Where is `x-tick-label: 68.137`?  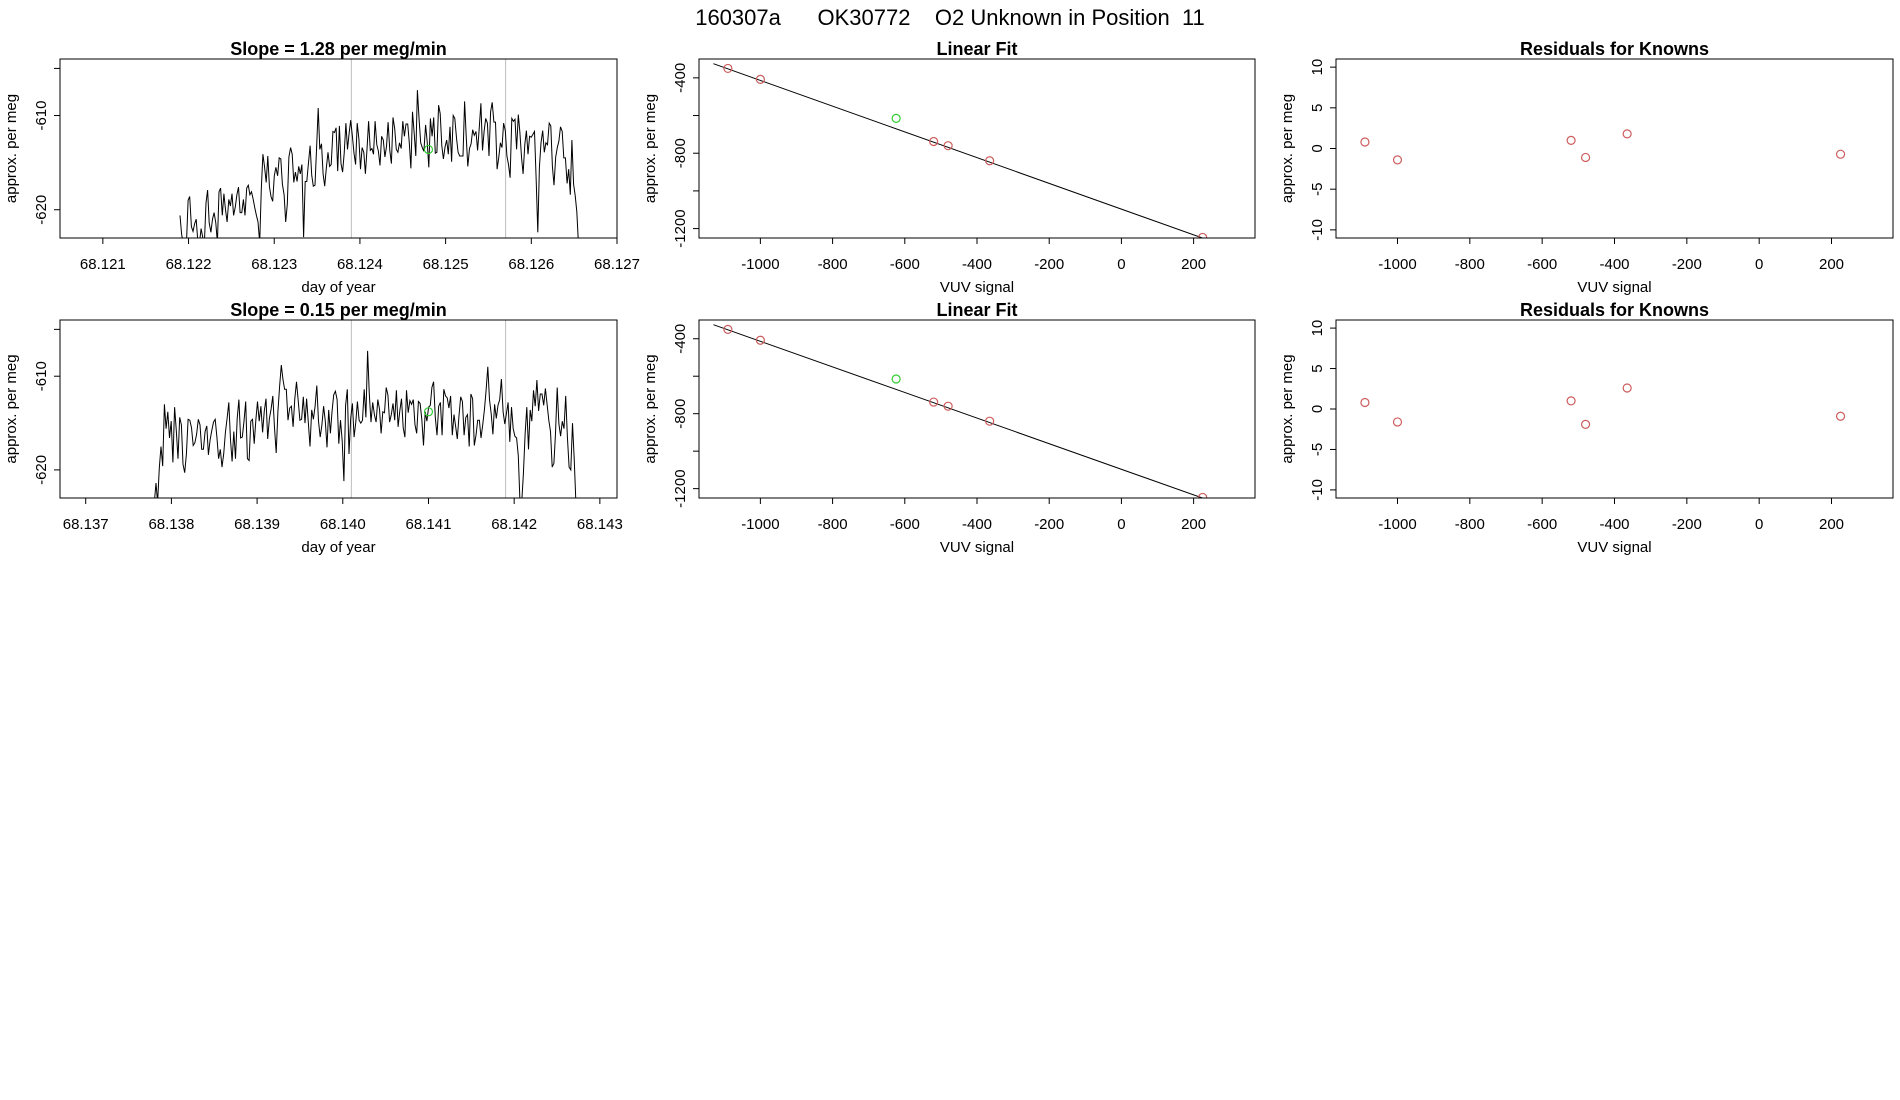
x-tick-label: 68.137 is located at coordinates (86, 524).